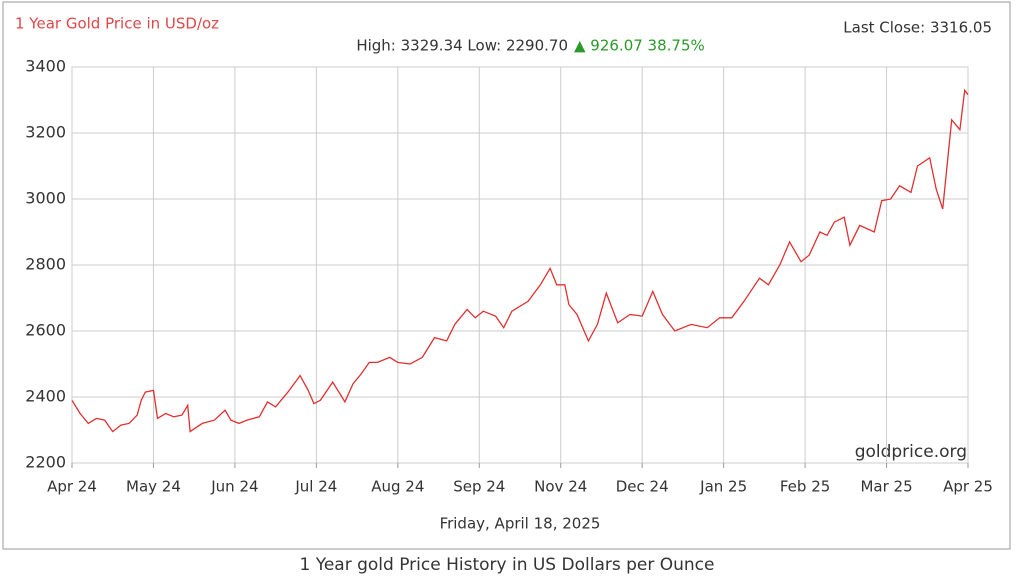 The image size is (1017, 582). I want to click on x-tick-label: Jan 25, so click(723, 487).